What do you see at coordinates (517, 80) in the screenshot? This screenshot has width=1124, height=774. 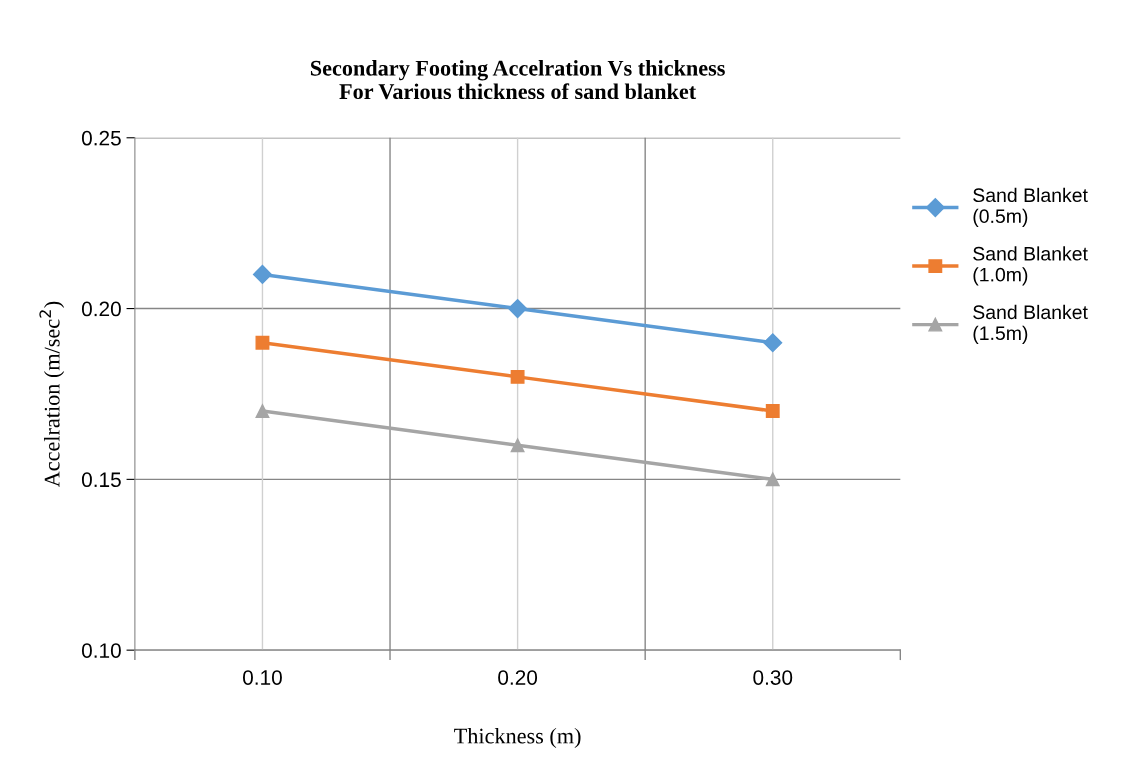 I see `chart-title: Secondary Footing Accelration Vs thickness For Various thickness of sand blanket` at bounding box center [517, 80].